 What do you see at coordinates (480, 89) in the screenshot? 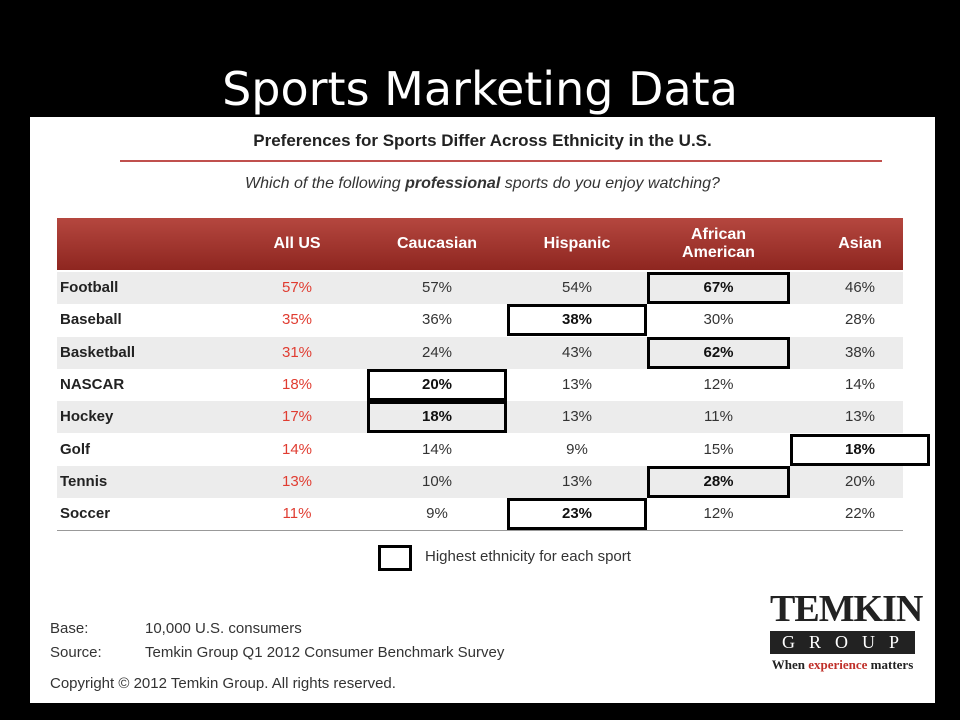
I see `slide-title: Sports Marketing Data` at bounding box center [480, 89].